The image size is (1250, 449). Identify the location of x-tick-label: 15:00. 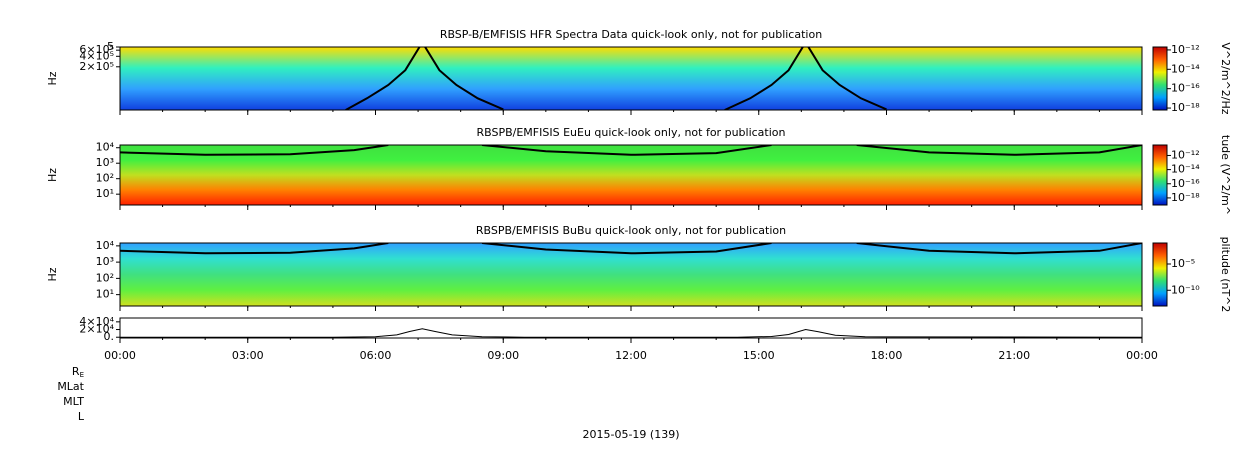
(759, 355).